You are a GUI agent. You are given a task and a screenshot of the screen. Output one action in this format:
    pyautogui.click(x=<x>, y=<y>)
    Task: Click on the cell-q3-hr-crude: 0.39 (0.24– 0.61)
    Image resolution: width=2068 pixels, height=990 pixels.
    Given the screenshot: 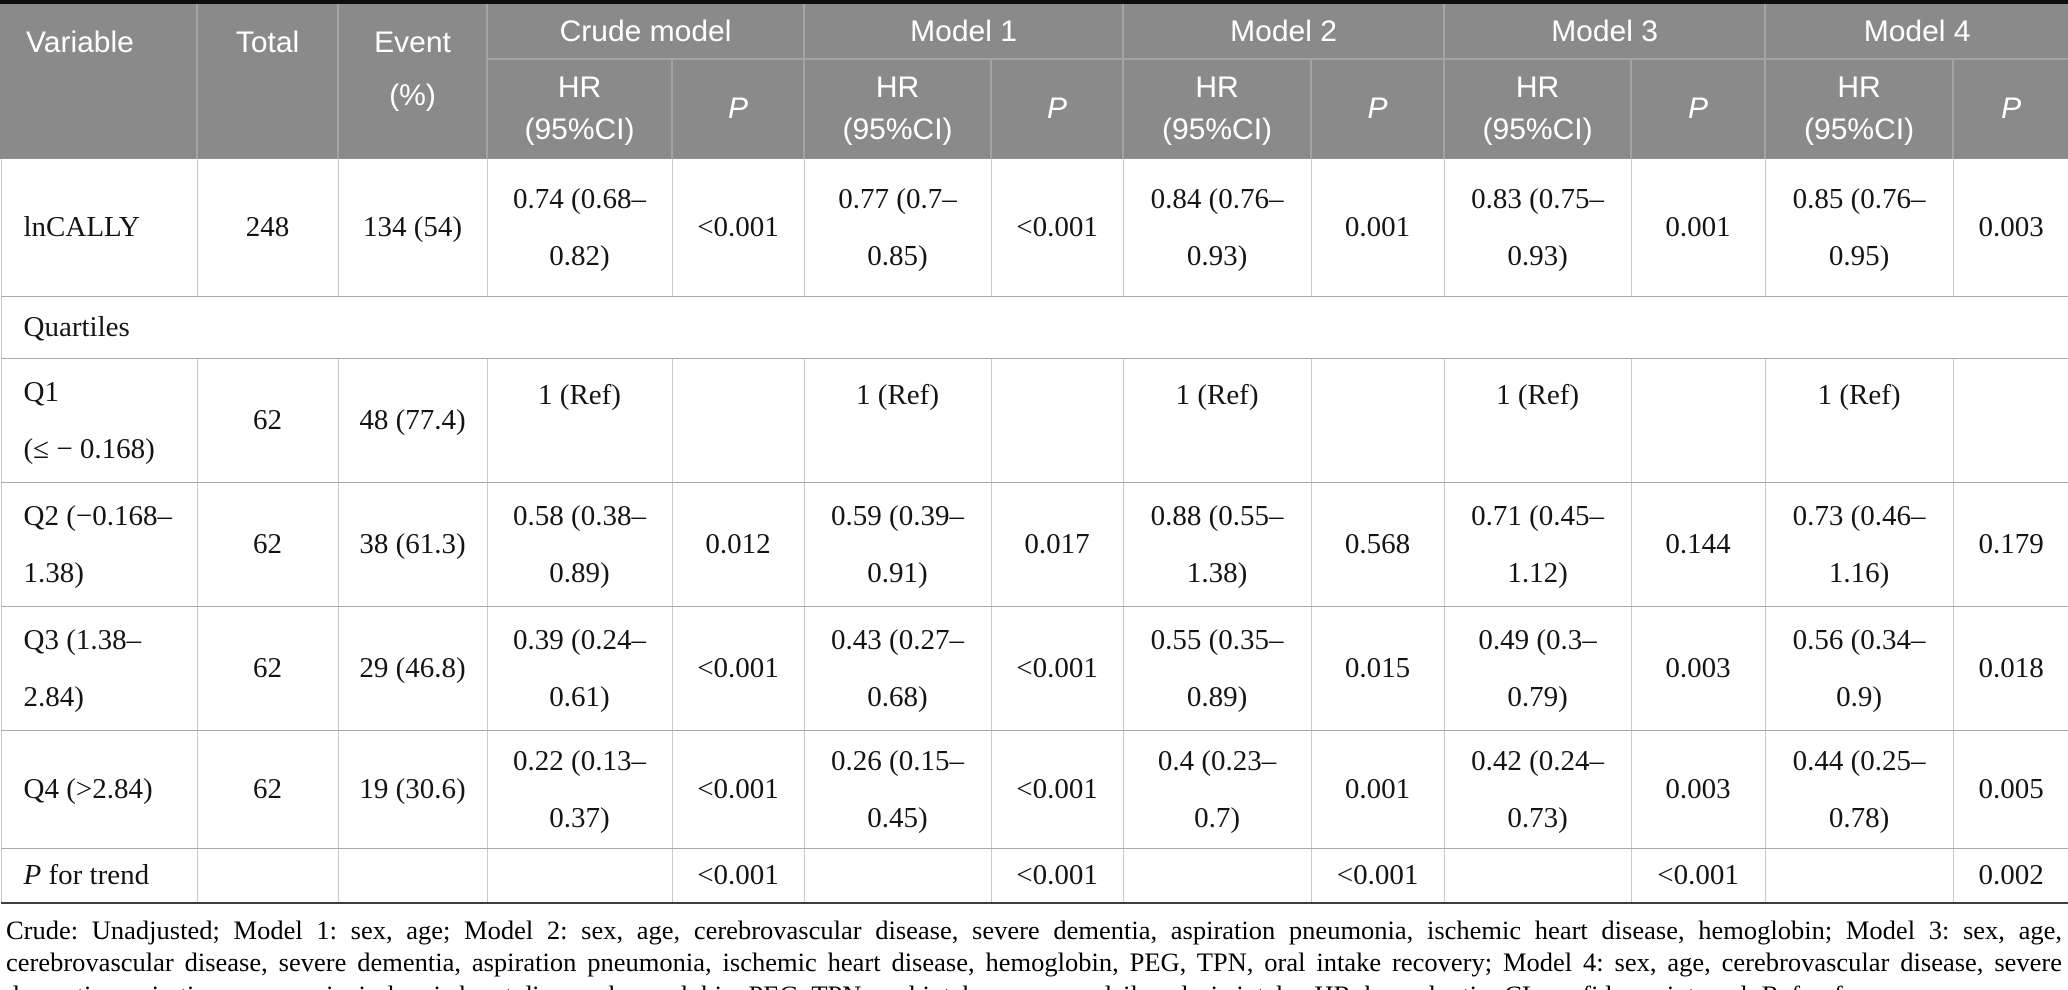 What is the action you would take?
    pyautogui.click(x=579, y=668)
    